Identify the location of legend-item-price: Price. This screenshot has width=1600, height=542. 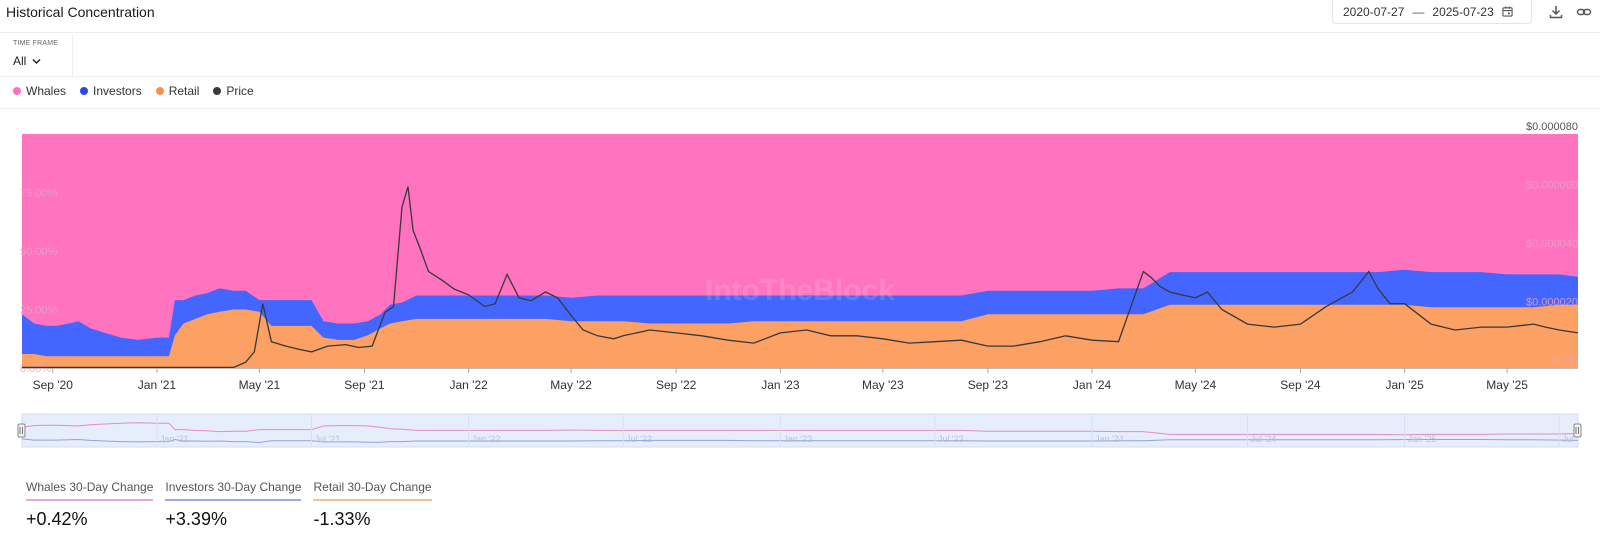
(233, 91).